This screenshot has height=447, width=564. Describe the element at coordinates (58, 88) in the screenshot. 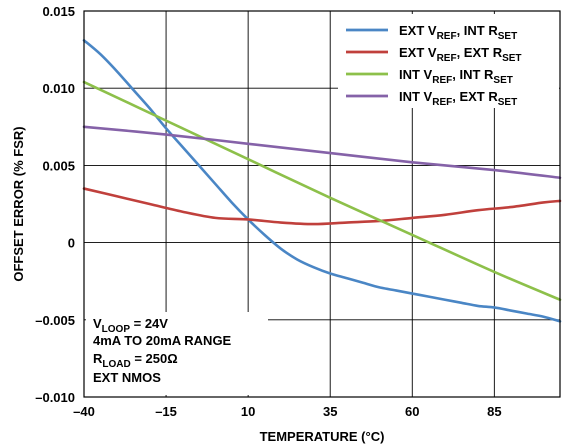

I see `y-tick-label: 0.010` at that location.